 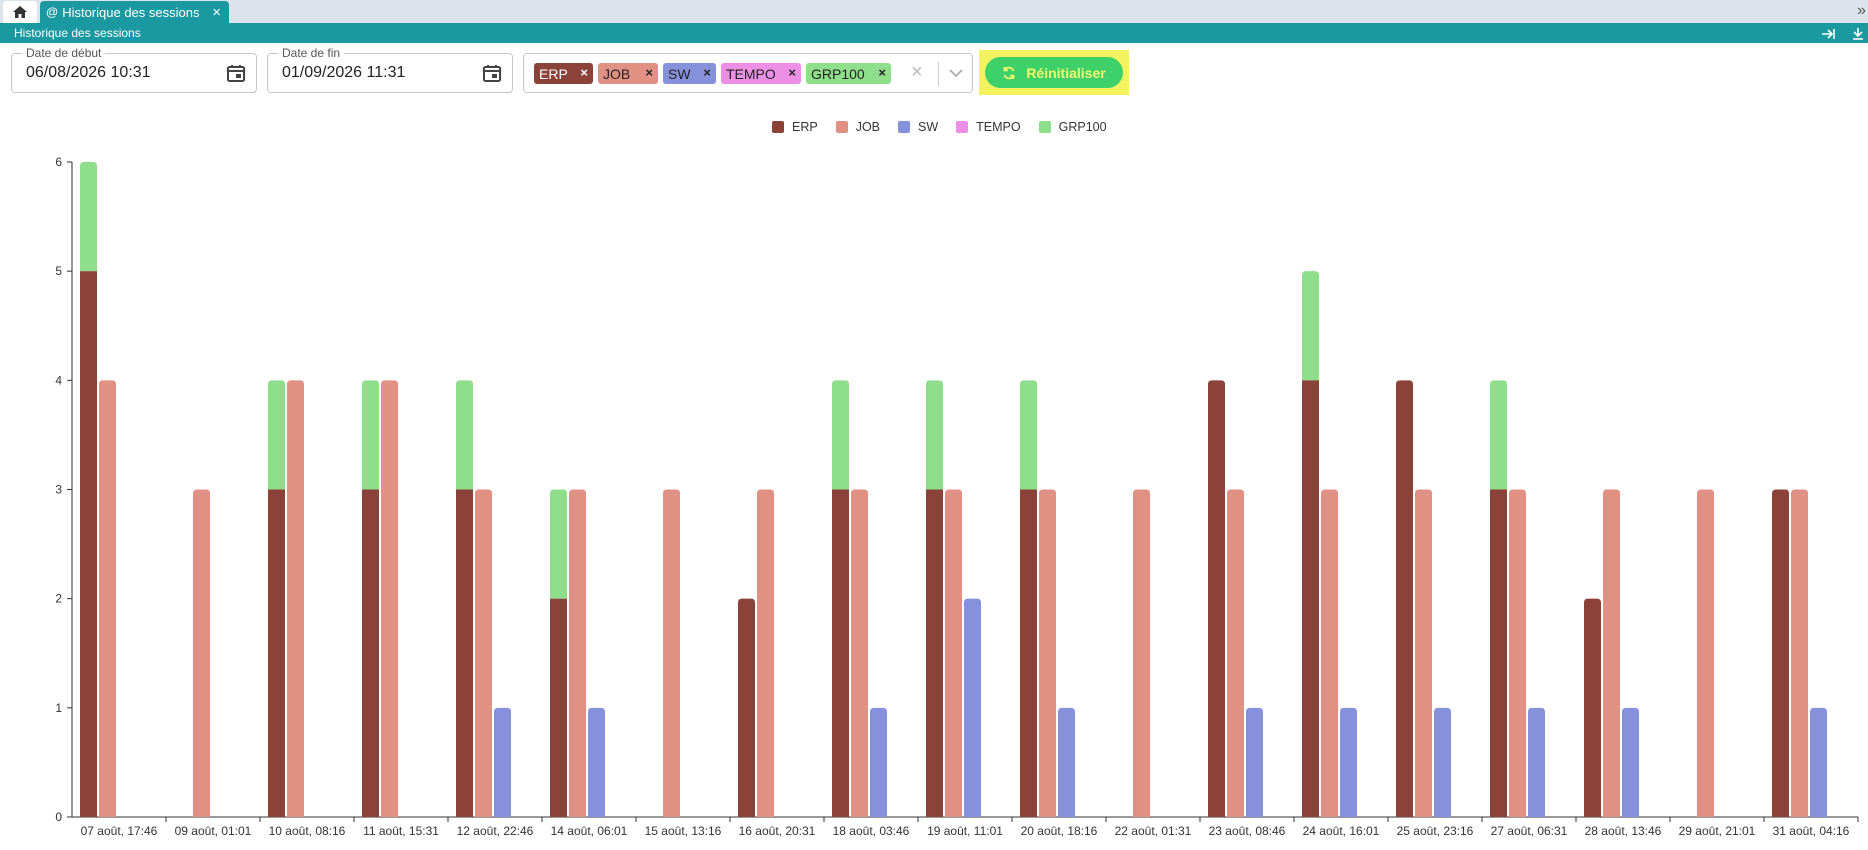 I want to click on legend-item-grp100: GRP100, so click(x=1072, y=127).